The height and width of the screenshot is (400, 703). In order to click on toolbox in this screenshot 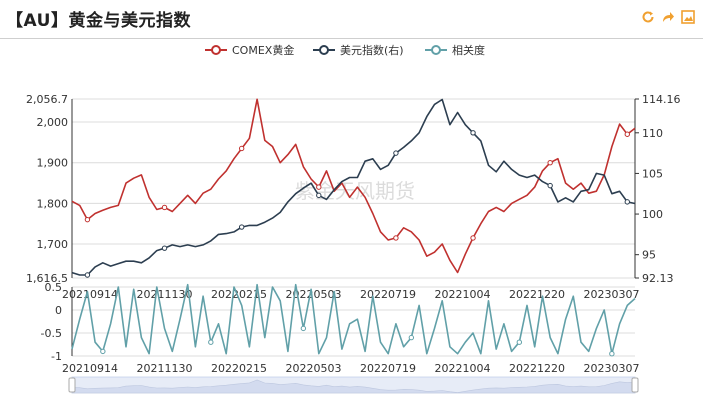, I will do `click(668, 17)`.